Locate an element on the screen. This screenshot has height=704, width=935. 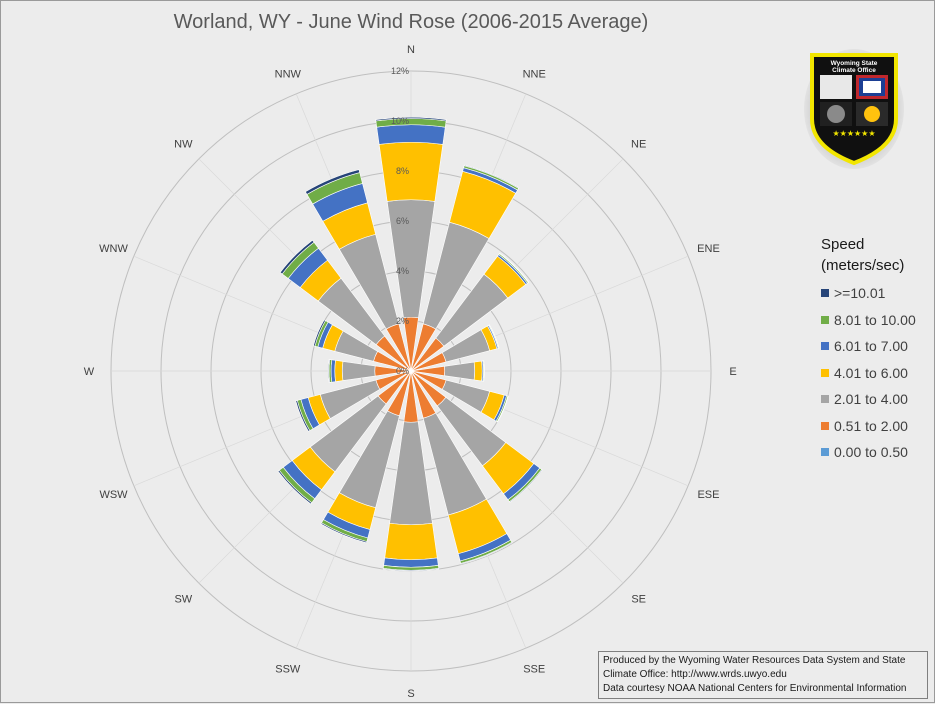
legend-title-line: Speed is located at coordinates (876, 244).